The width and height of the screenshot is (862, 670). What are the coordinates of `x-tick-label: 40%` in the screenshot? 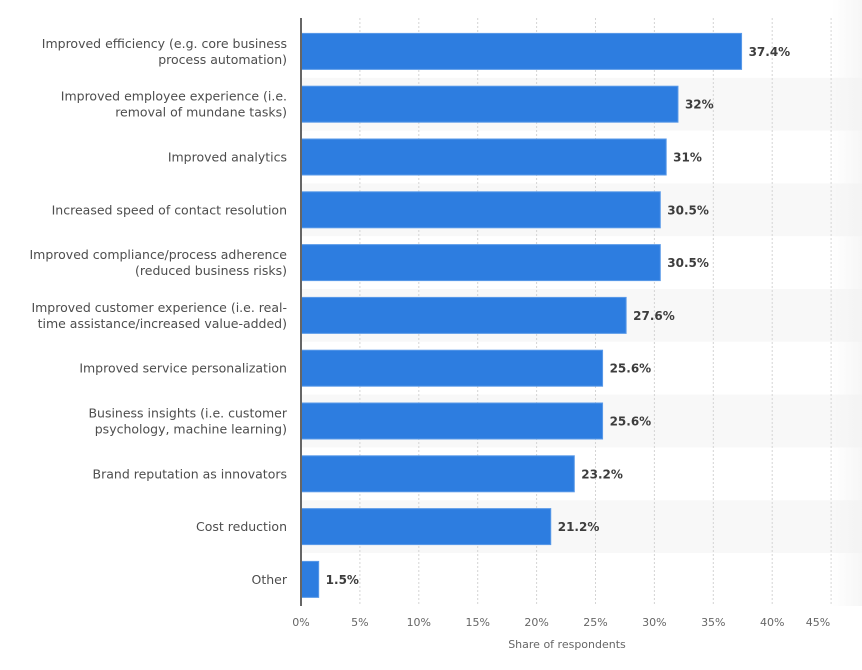 It's located at (772, 622).